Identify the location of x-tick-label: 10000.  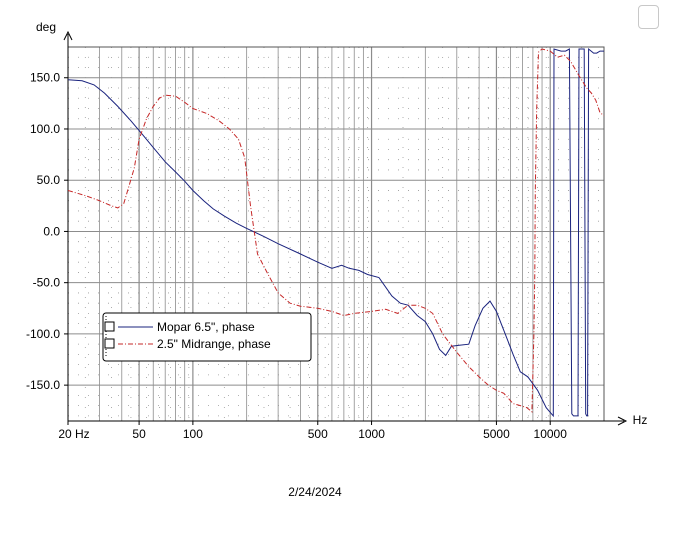
(551, 434).